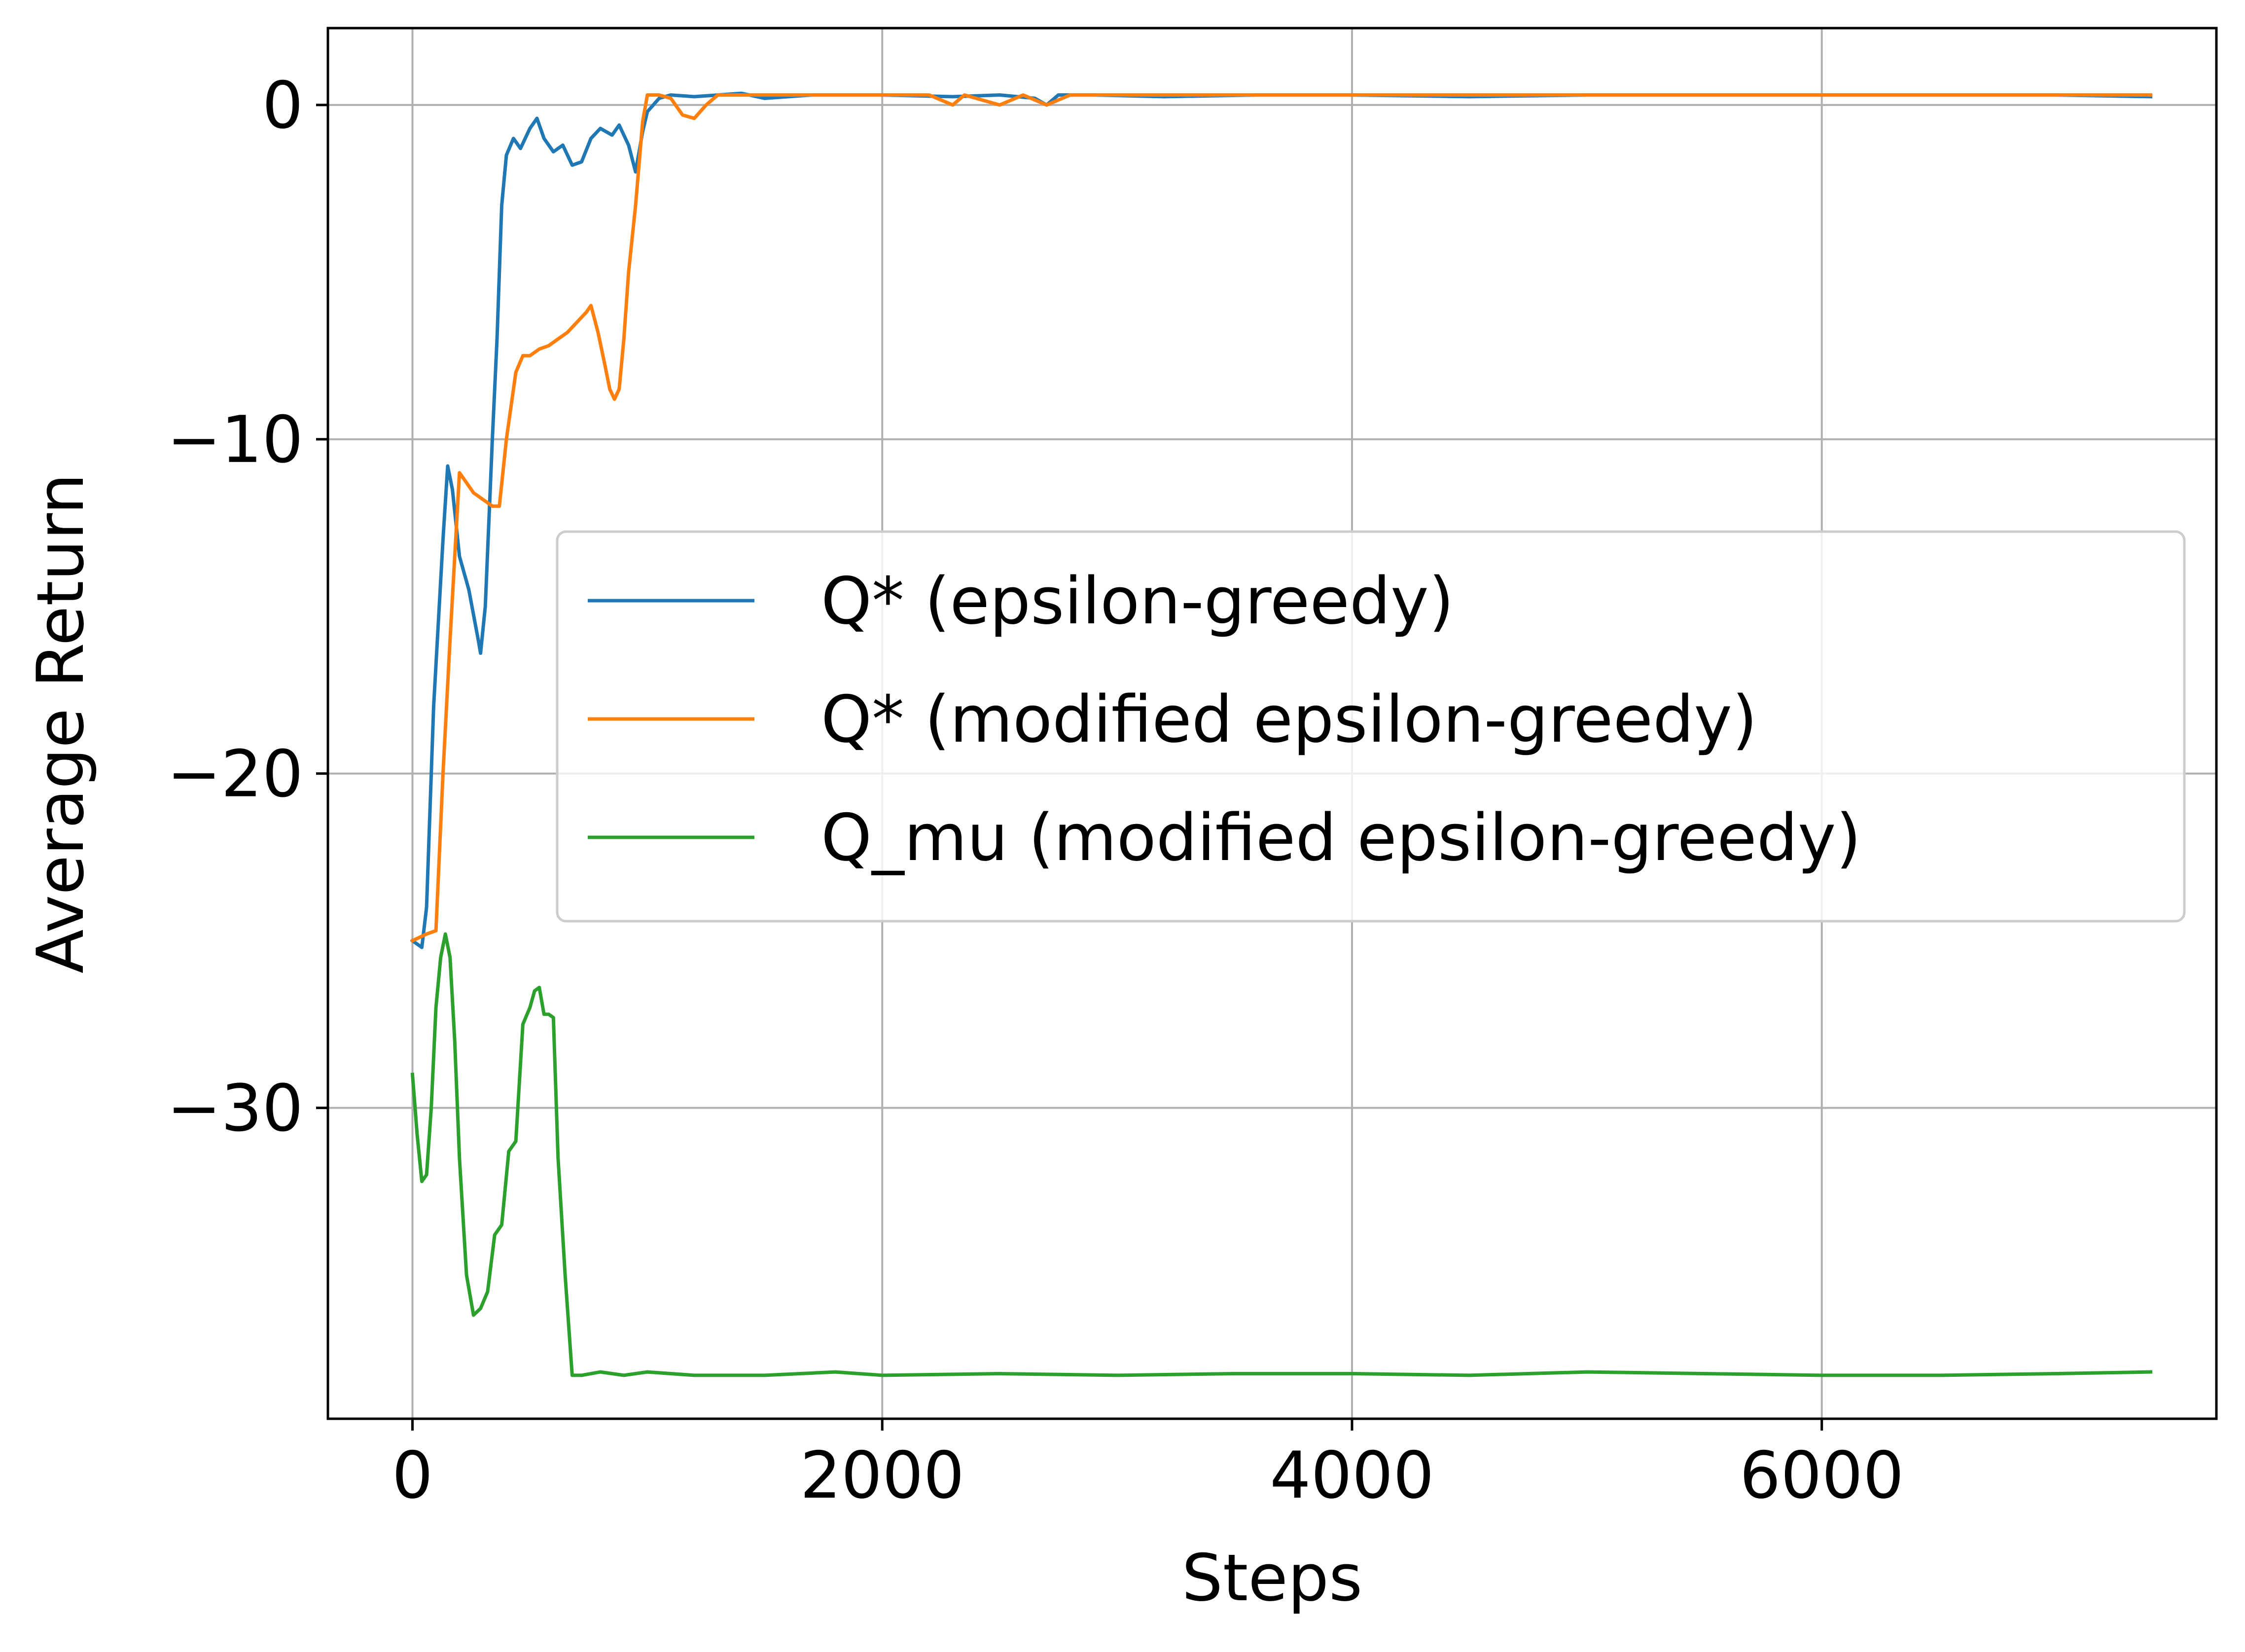  Describe the element at coordinates (282, 106) in the screenshot. I see `y-tick-label: 0` at that location.